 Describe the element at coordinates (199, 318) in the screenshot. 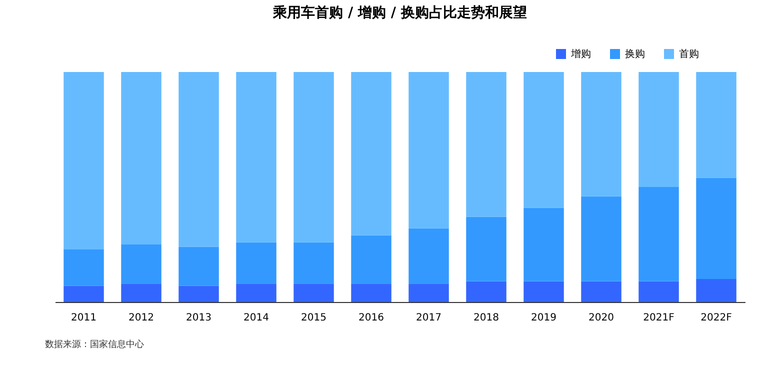

I see `x-tick-label: 2013` at that location.